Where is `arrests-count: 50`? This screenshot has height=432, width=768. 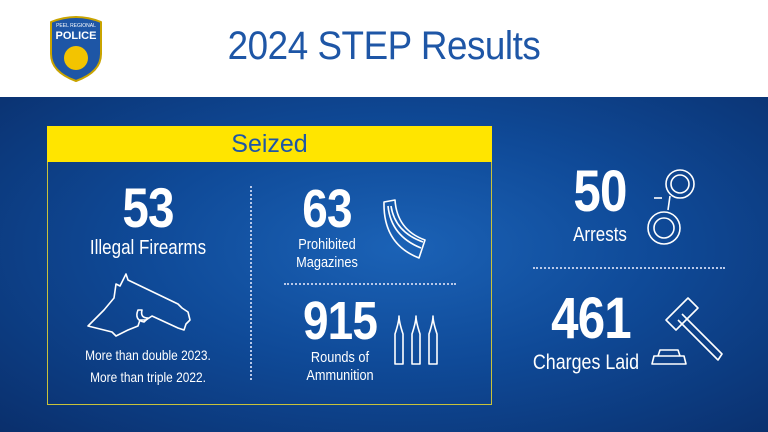 arrests-count: 50 is located at coordinates (600, 191).